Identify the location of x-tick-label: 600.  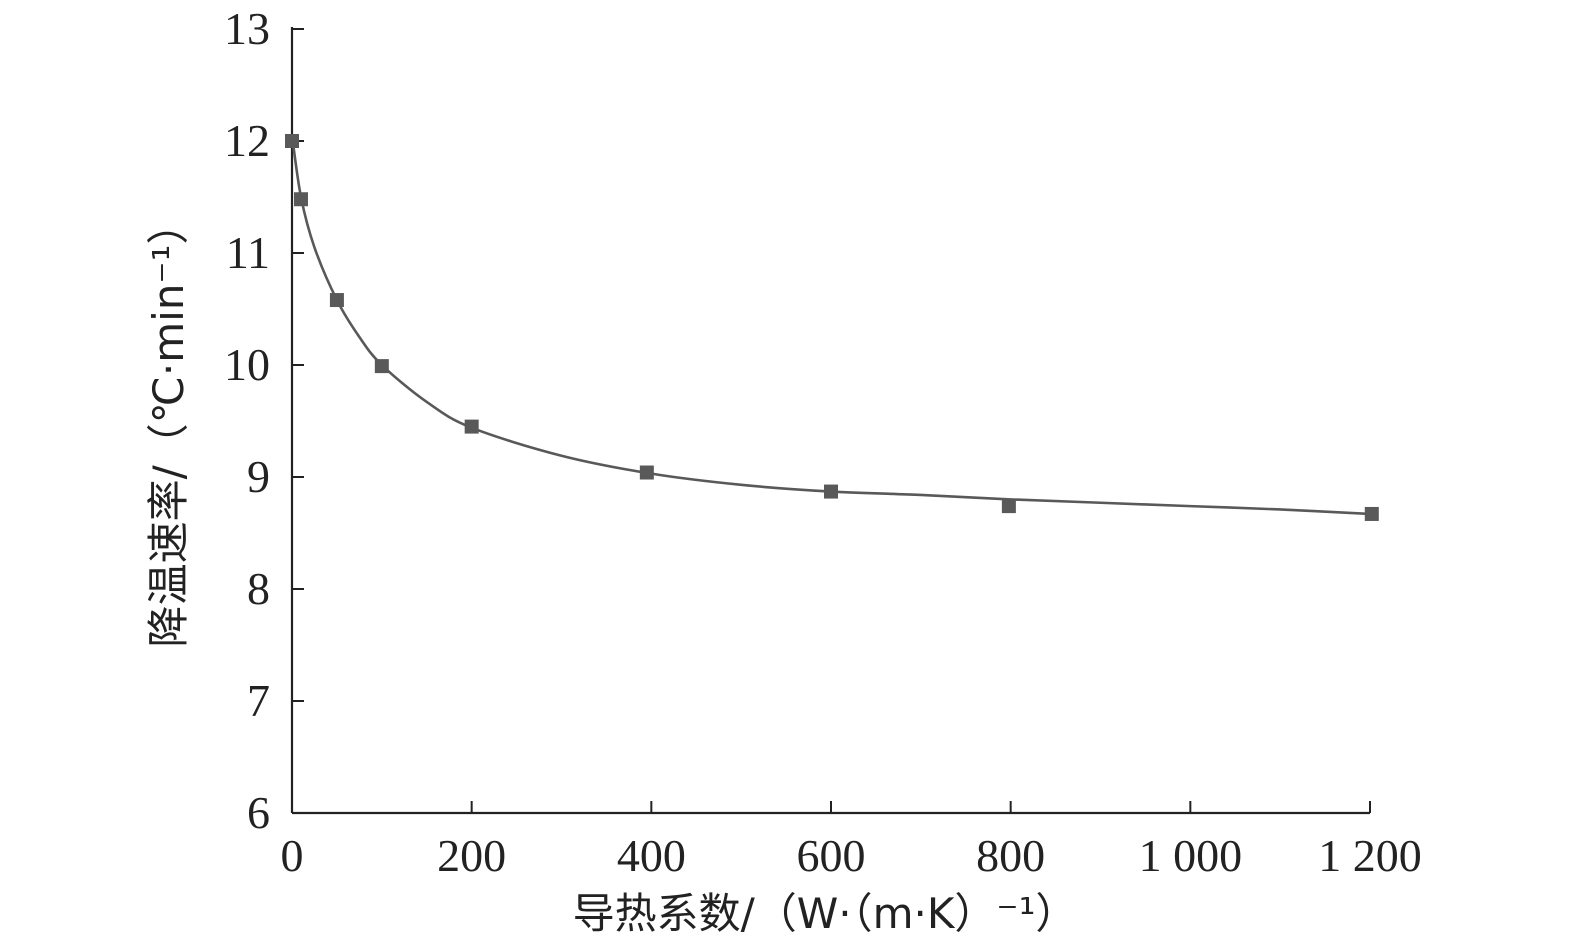
(831, 855).